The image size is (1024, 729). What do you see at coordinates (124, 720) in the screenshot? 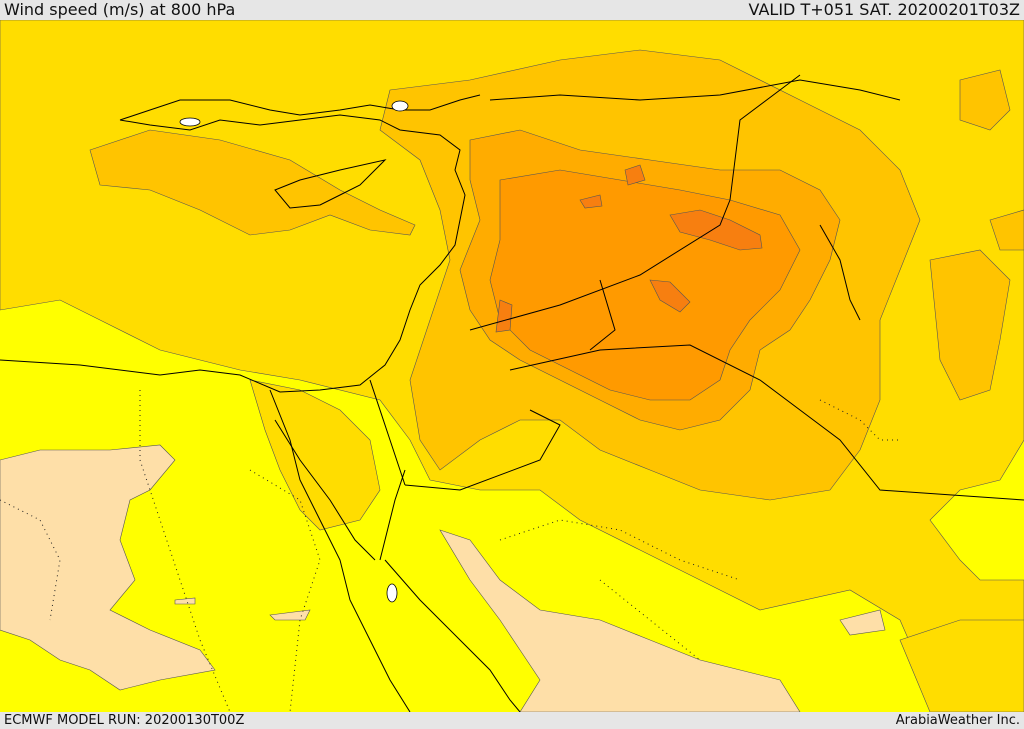
I see `model-run: ECMWF MODEL RUN: 20200130T00Z` at bounding box center [124, 720].